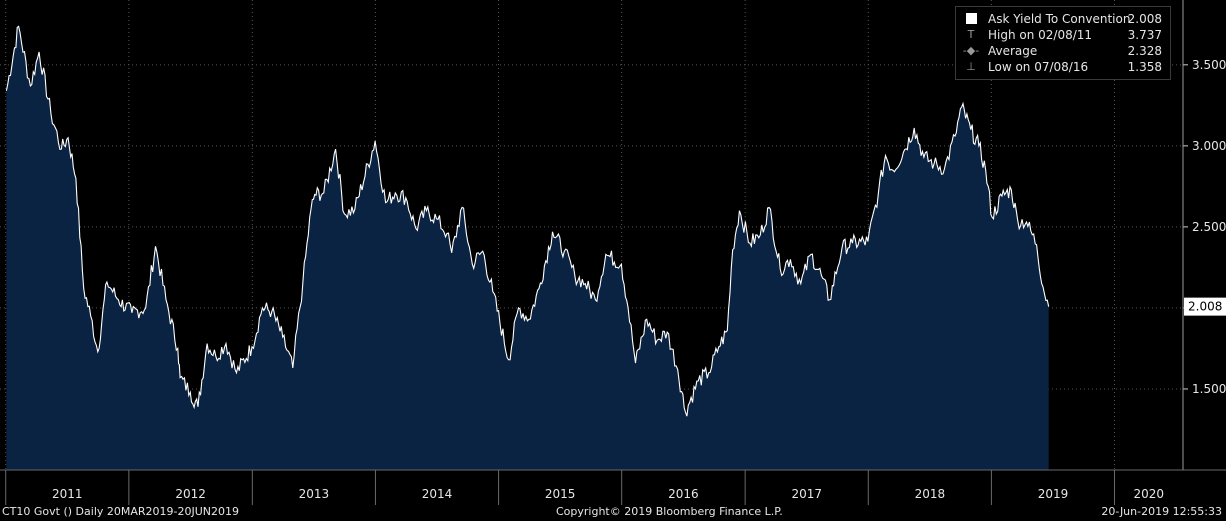 The height and width of the screenshot is (521, 1226). What do you see at coordinates (1161, 511) in the screenshot?
I see `footer-timestamp: 20-Jun-2019 12:55:33` at bounding box center [1161, 511].